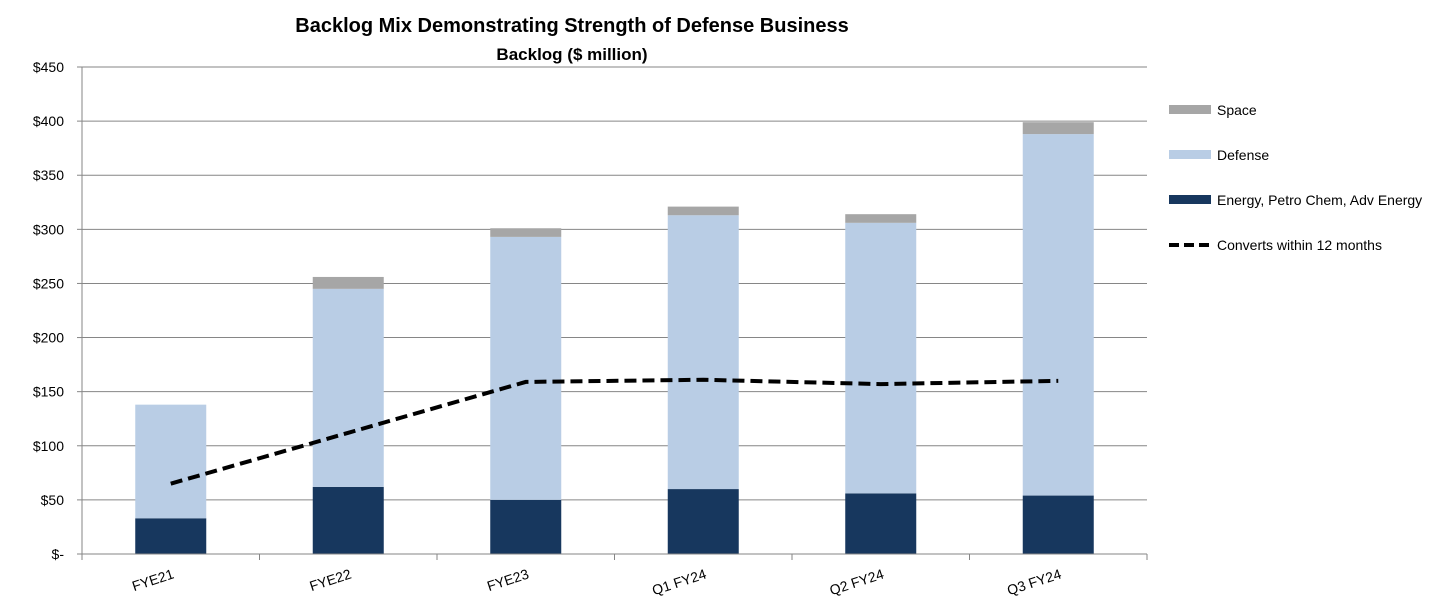 This screenshot has height=601, width=1442. What do you see at coordinates (508, 580) in the screenshot?
I see `x-tick-label: FYE23` at bounding box center [508, 580].